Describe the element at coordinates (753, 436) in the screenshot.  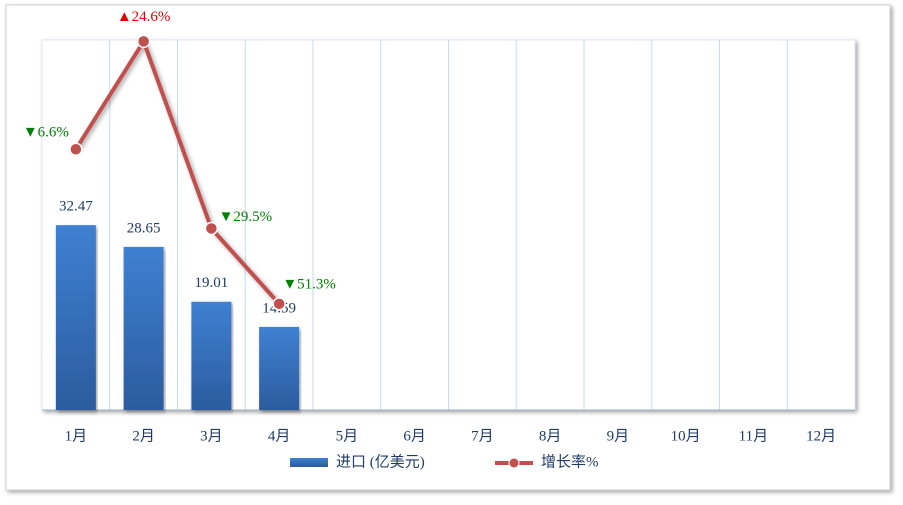
I see `x-tick-label: 11月` at that location.